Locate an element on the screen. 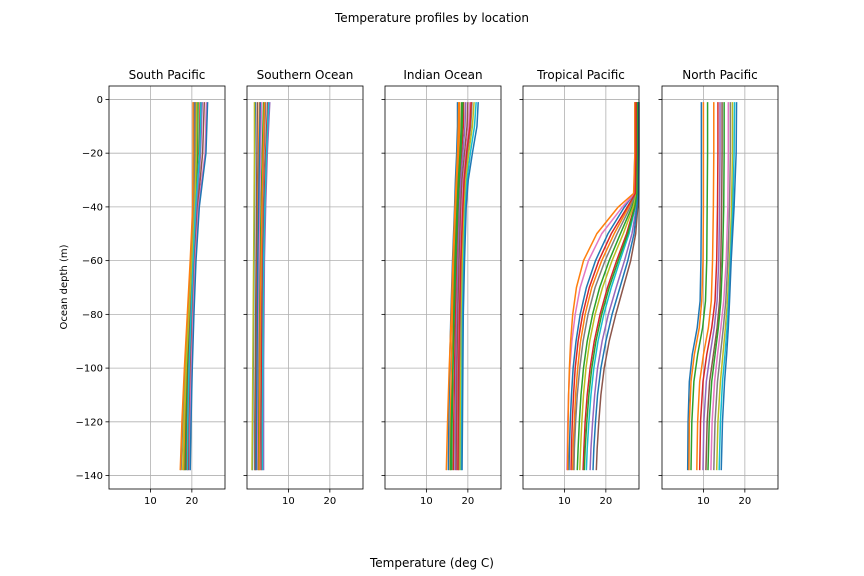 The height and width of the screenshot is (576, 864). panel-title: Indian Ocean is located at coordinates (442, 75).